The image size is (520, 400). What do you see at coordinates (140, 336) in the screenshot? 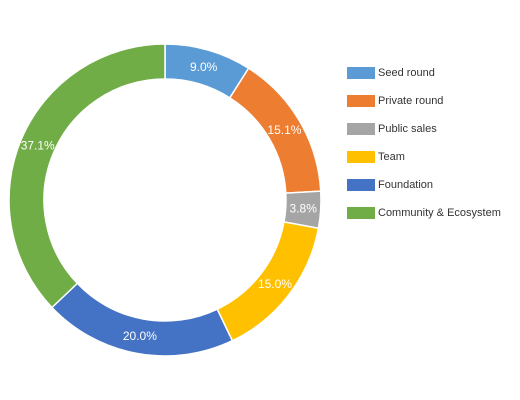
I see `slice-value-label-foundation: 20.0%` at bounding box center [140, 336].